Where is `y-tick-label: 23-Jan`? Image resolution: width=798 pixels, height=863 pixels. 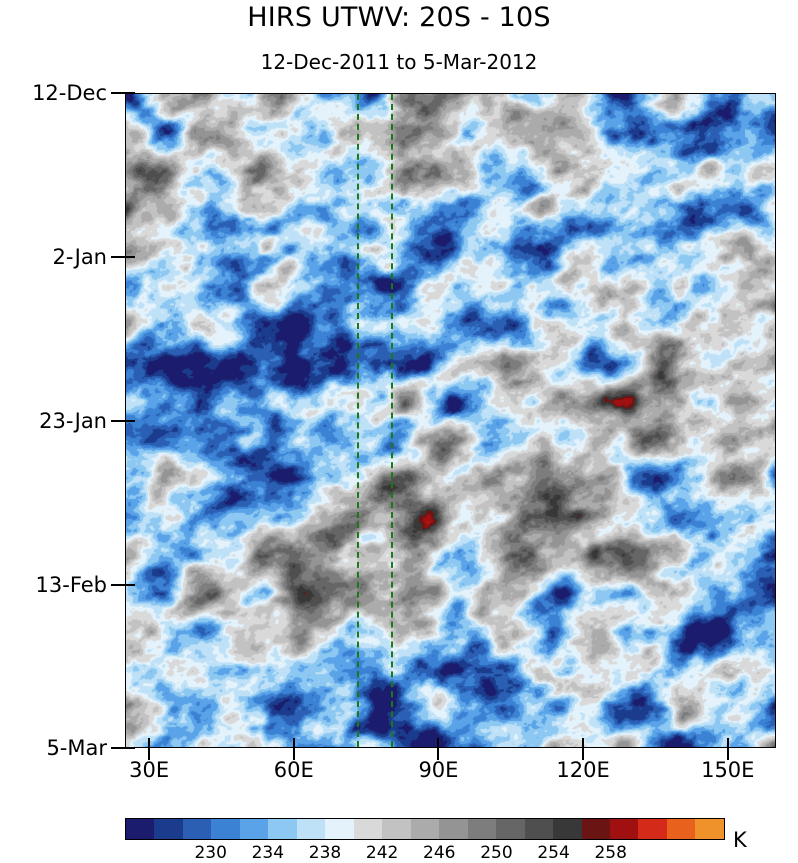
y-tick-label: 23-Jan is located at coordinates (73, 421).